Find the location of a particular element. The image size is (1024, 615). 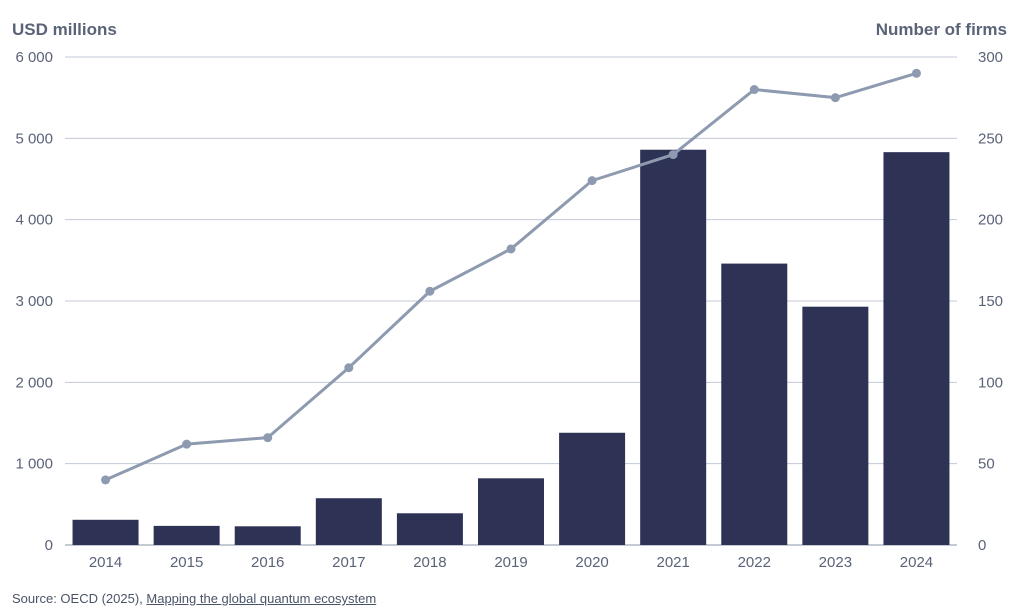

firms-point-2014 is located at coordinates (106, 480).